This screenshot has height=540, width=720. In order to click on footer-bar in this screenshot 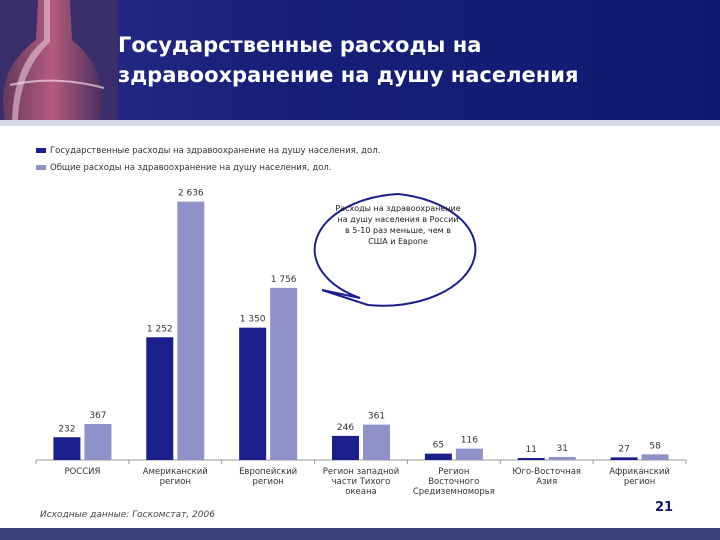, I will do `click(360, 534)`.